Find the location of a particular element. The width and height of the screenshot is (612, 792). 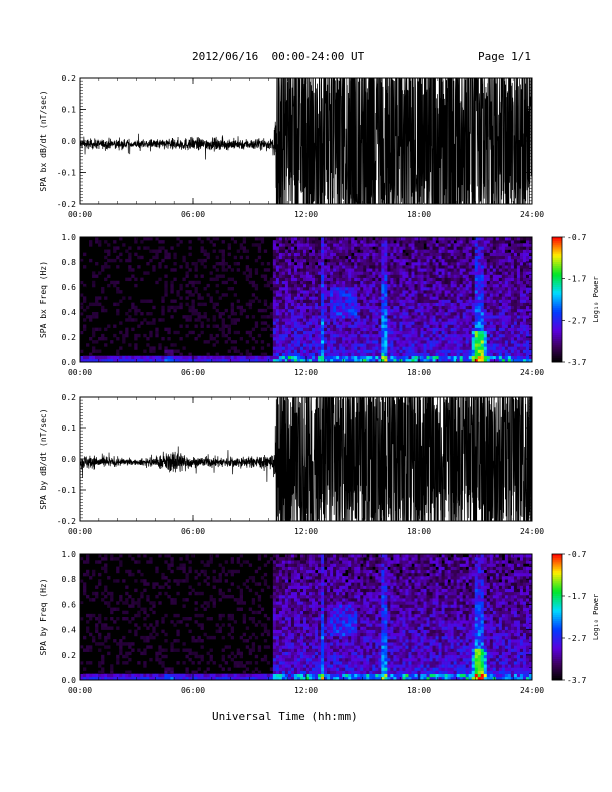

spectrogram-cells is located at coordinates (306, 300).